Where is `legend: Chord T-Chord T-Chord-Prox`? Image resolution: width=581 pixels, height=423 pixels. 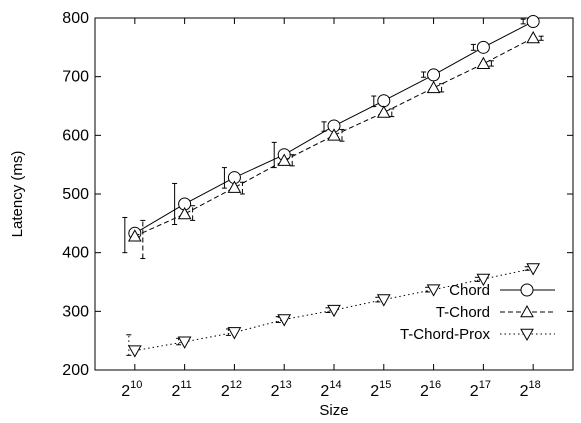
legend: Chord T-Chord T-Chord-Prox is located at coordinates (477, 312).